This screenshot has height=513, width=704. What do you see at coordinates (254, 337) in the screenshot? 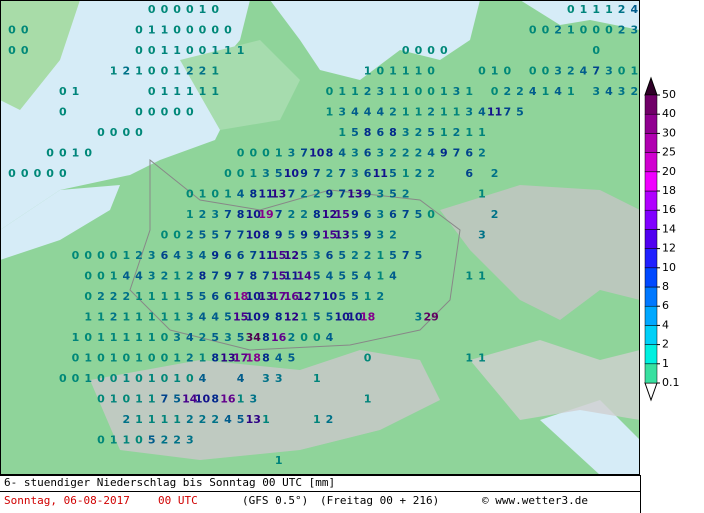
I see `grid-value: 34` at bounding box center [254, 337].